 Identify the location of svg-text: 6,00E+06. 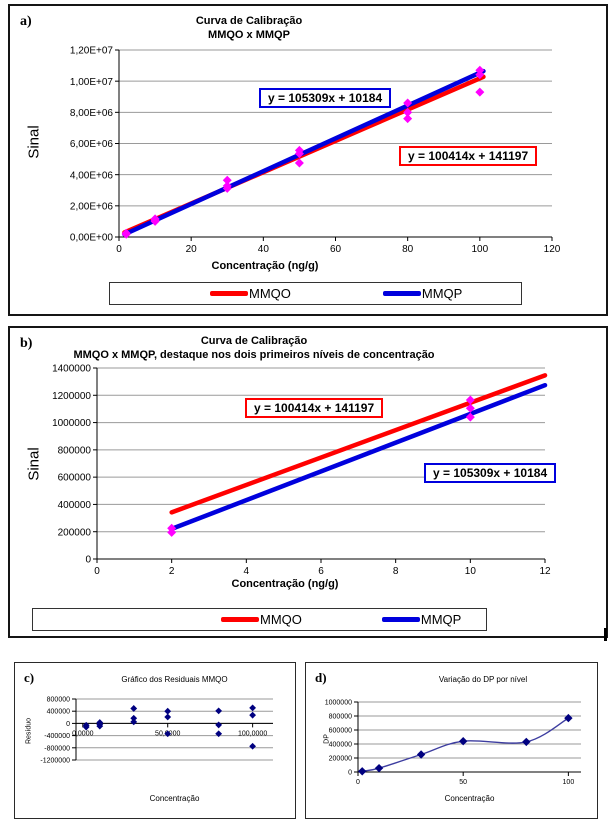
(92, 144).